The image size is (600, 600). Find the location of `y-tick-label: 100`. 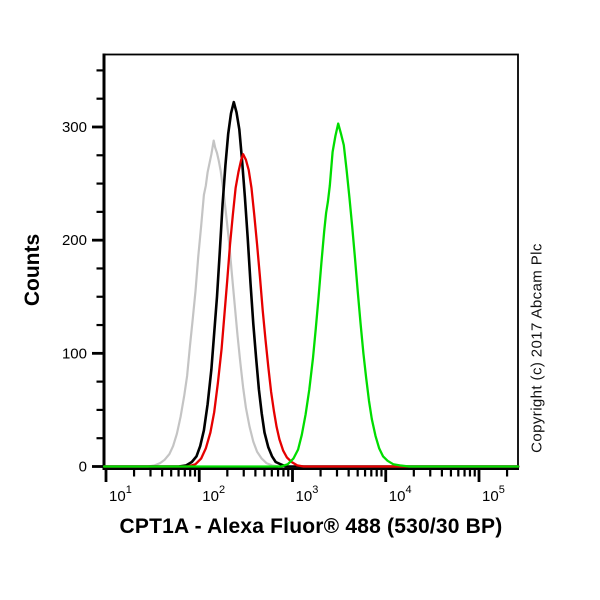

y-tick-label: 100 is located at coordinates (74, 353).